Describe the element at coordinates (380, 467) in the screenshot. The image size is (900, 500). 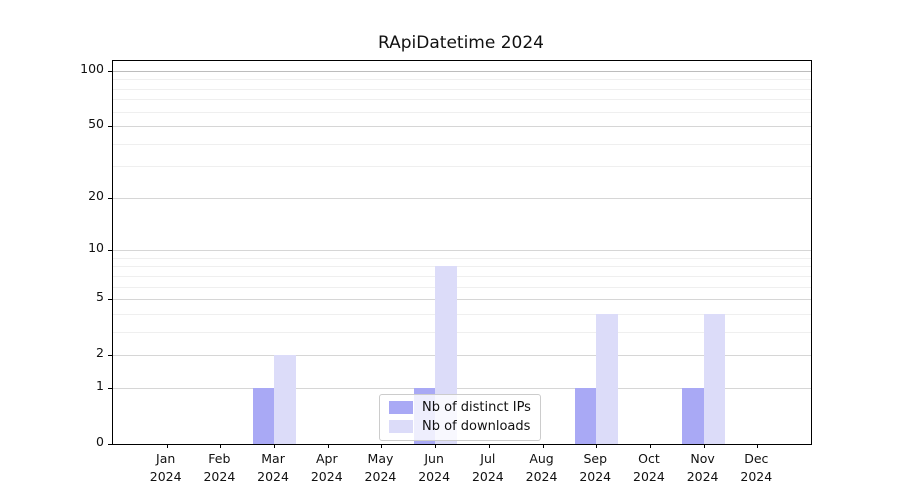
I see `x-tick-label: May 2024` at that location.